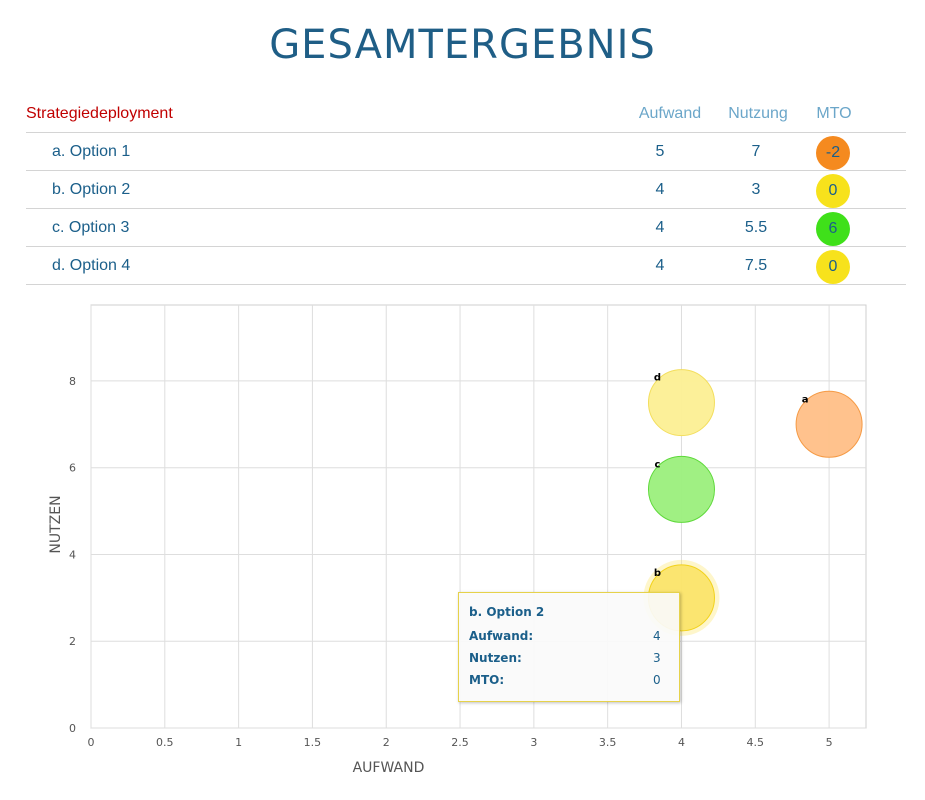 The width and height of the screenshot is (925, 800). I want to click on column-header-mto: MTO, so click(834, 113).